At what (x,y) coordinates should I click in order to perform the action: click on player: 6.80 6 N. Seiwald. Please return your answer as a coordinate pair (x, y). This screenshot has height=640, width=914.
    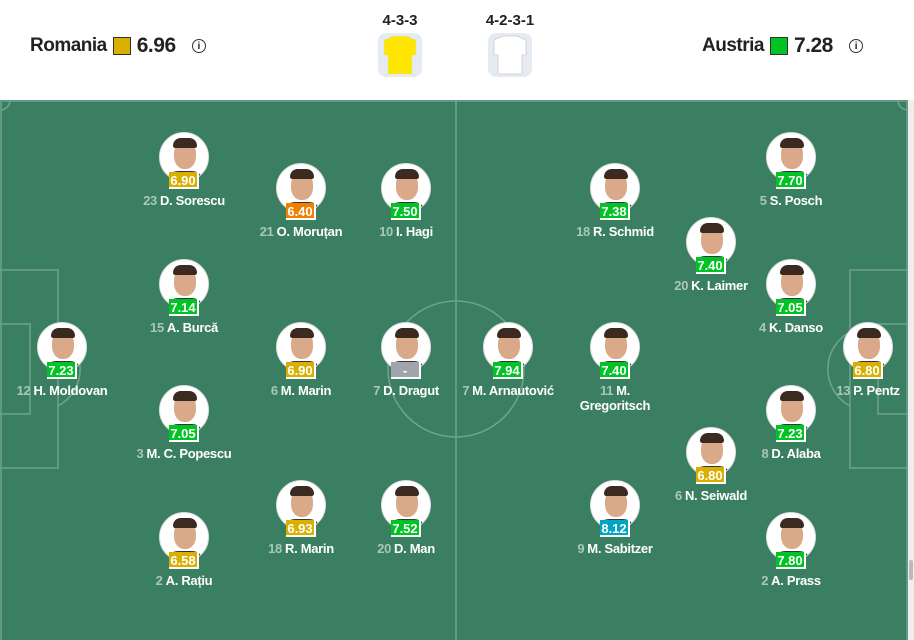
    Looking at the image, I should click on (711, 465).